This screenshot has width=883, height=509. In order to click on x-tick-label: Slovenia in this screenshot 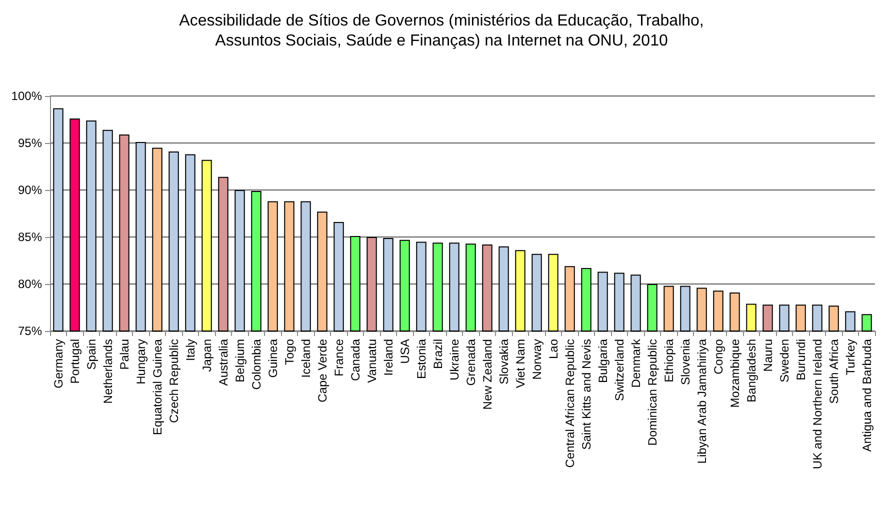, I will do `click(685, 362)`.